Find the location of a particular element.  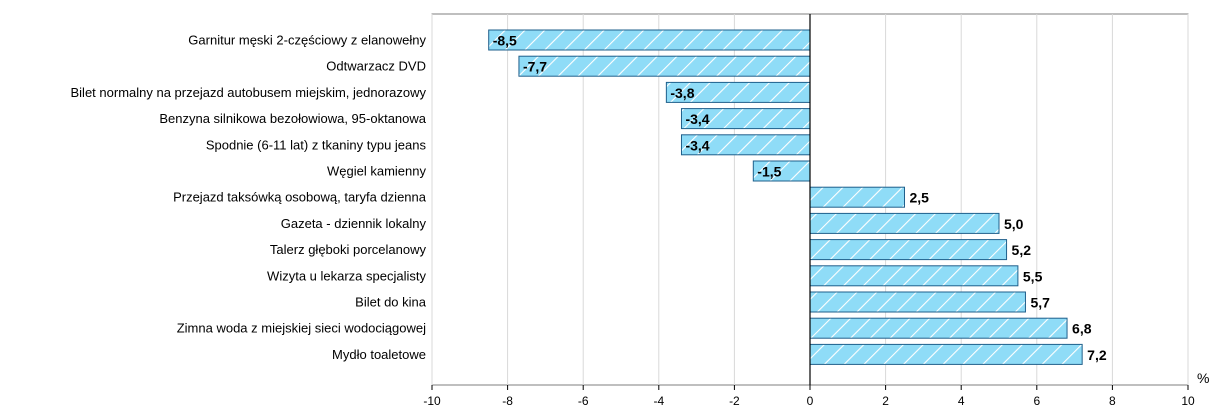

x-tick-label: 2 is located at coordinates (885, 401).